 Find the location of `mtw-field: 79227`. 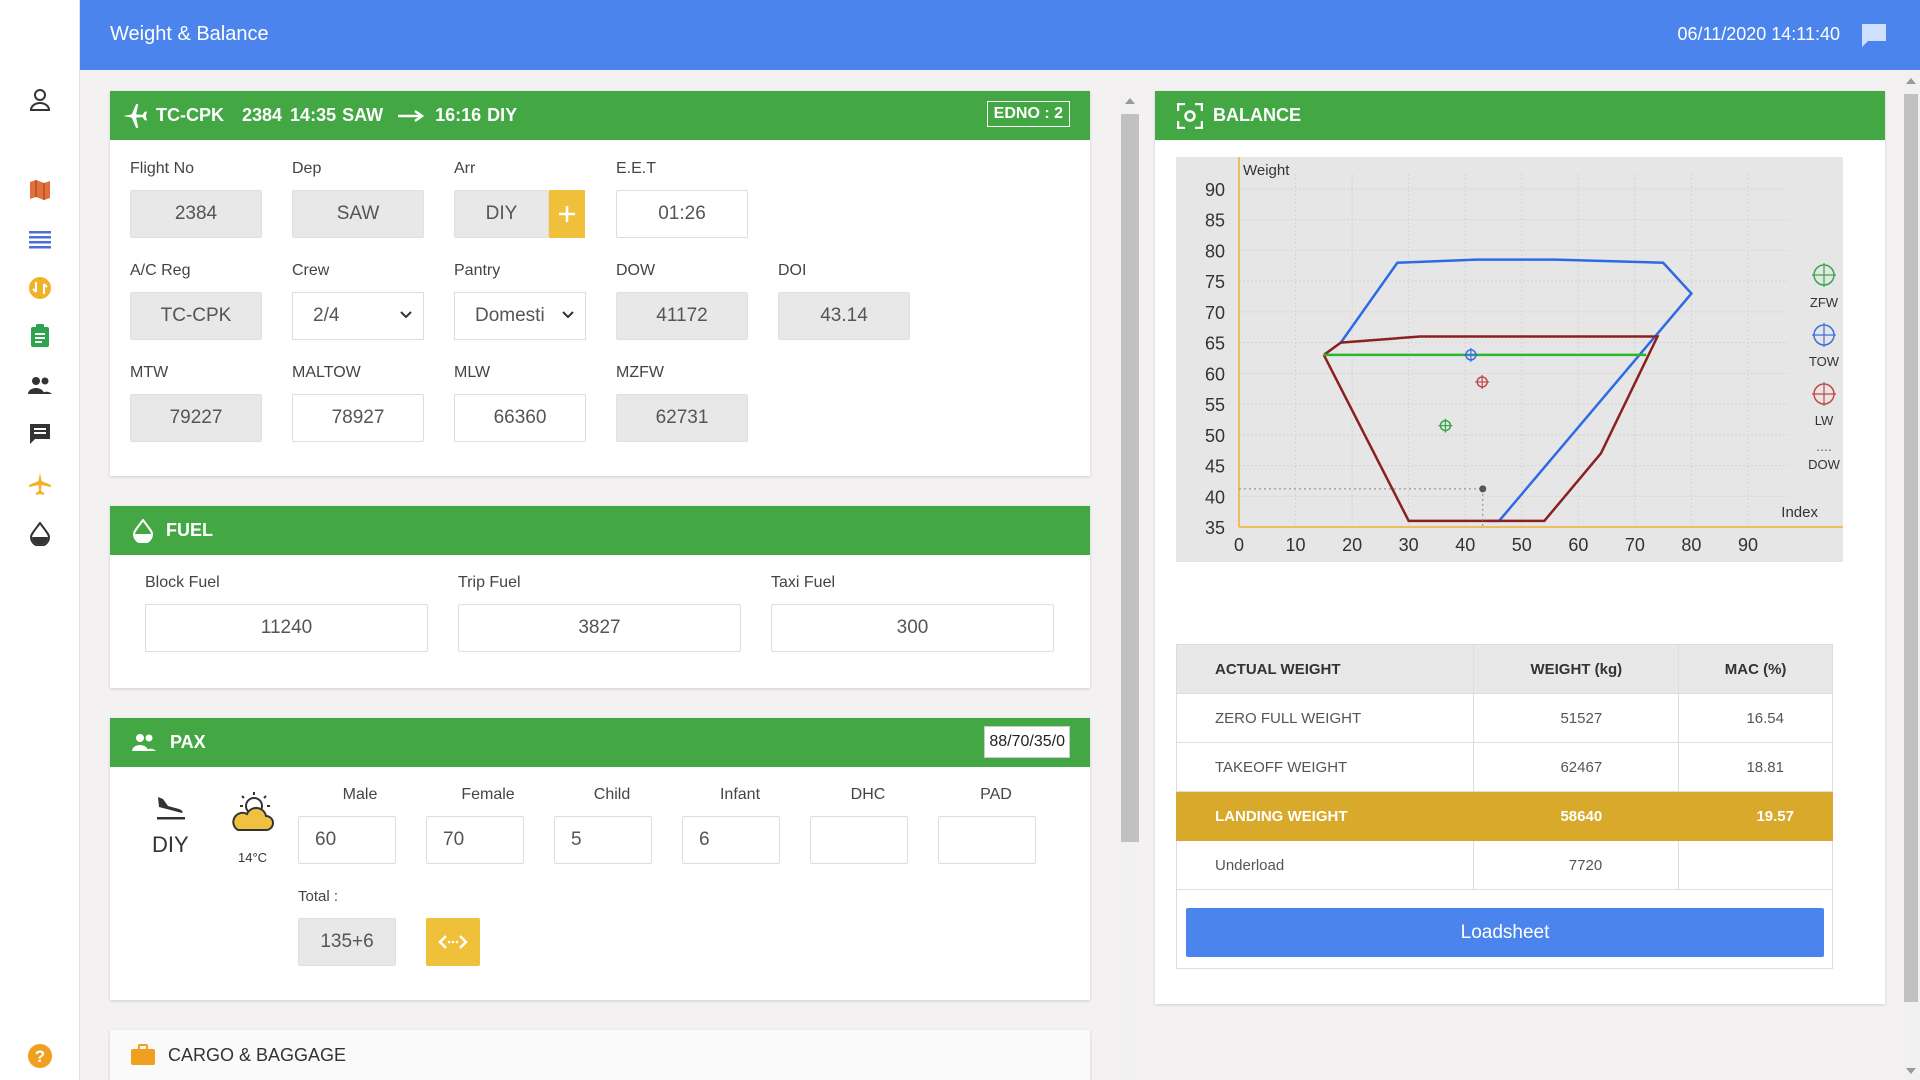

mtw-field: 79227 is located at coordinates (196, 418).